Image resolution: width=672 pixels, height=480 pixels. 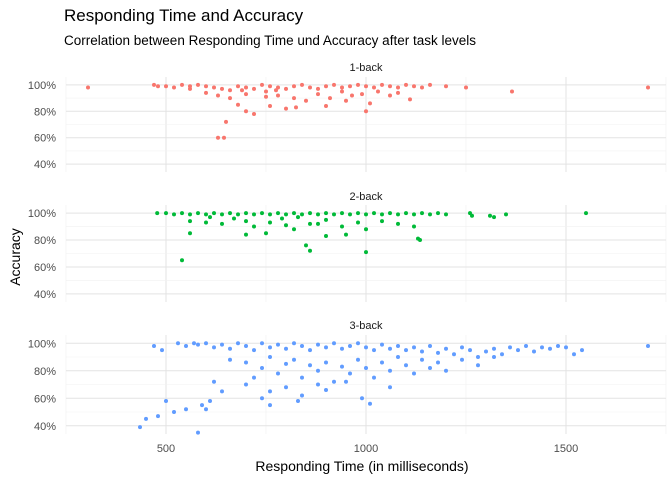 What do you see at coordinates (184, 15) in the screenshot?
I see `chart-title: Responding Time and Accuracy` at bounding box center [184, 15].